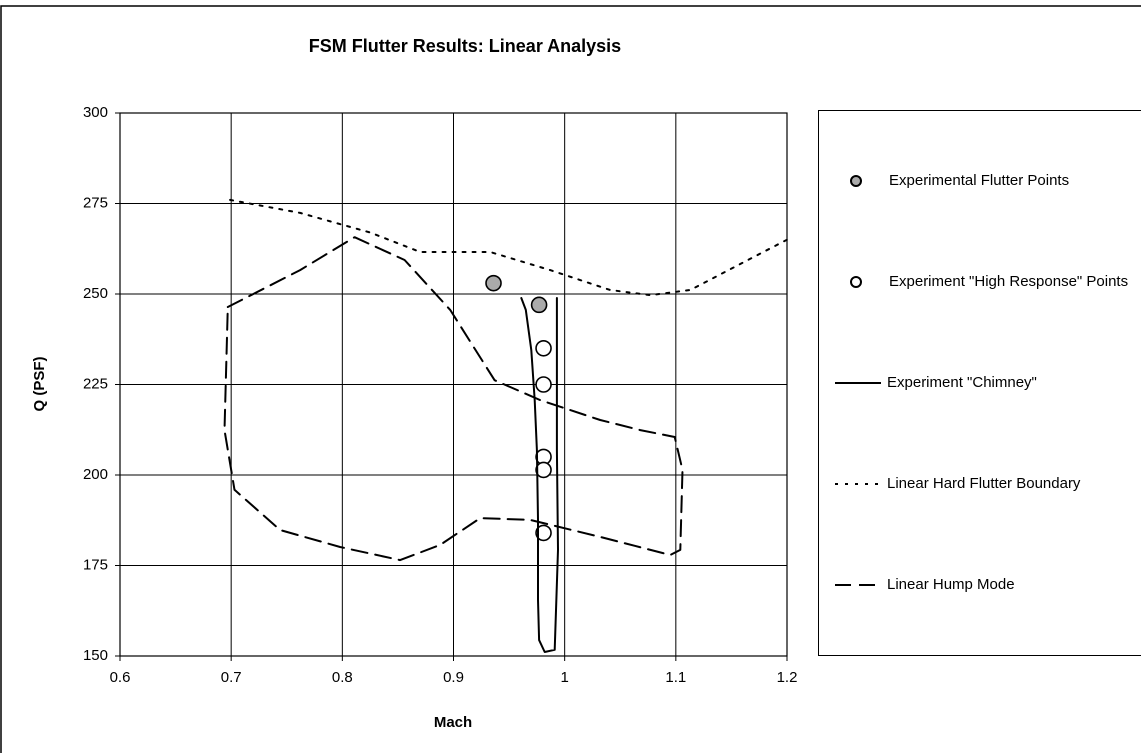 The height and width of the screenshot is (753, 1141). What do you see at coordinates (95, 474) in the screenshot?
I see `y-tick-label: 200` at bounding box center [95, 474].